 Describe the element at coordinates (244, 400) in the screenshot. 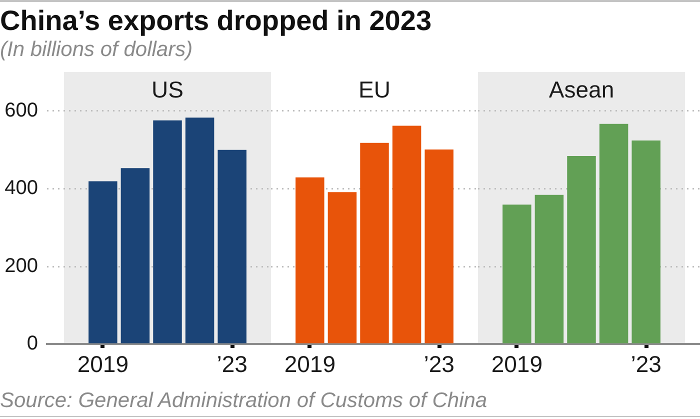

I see `source-note: Source: General Administration of Customs of China` at that location.